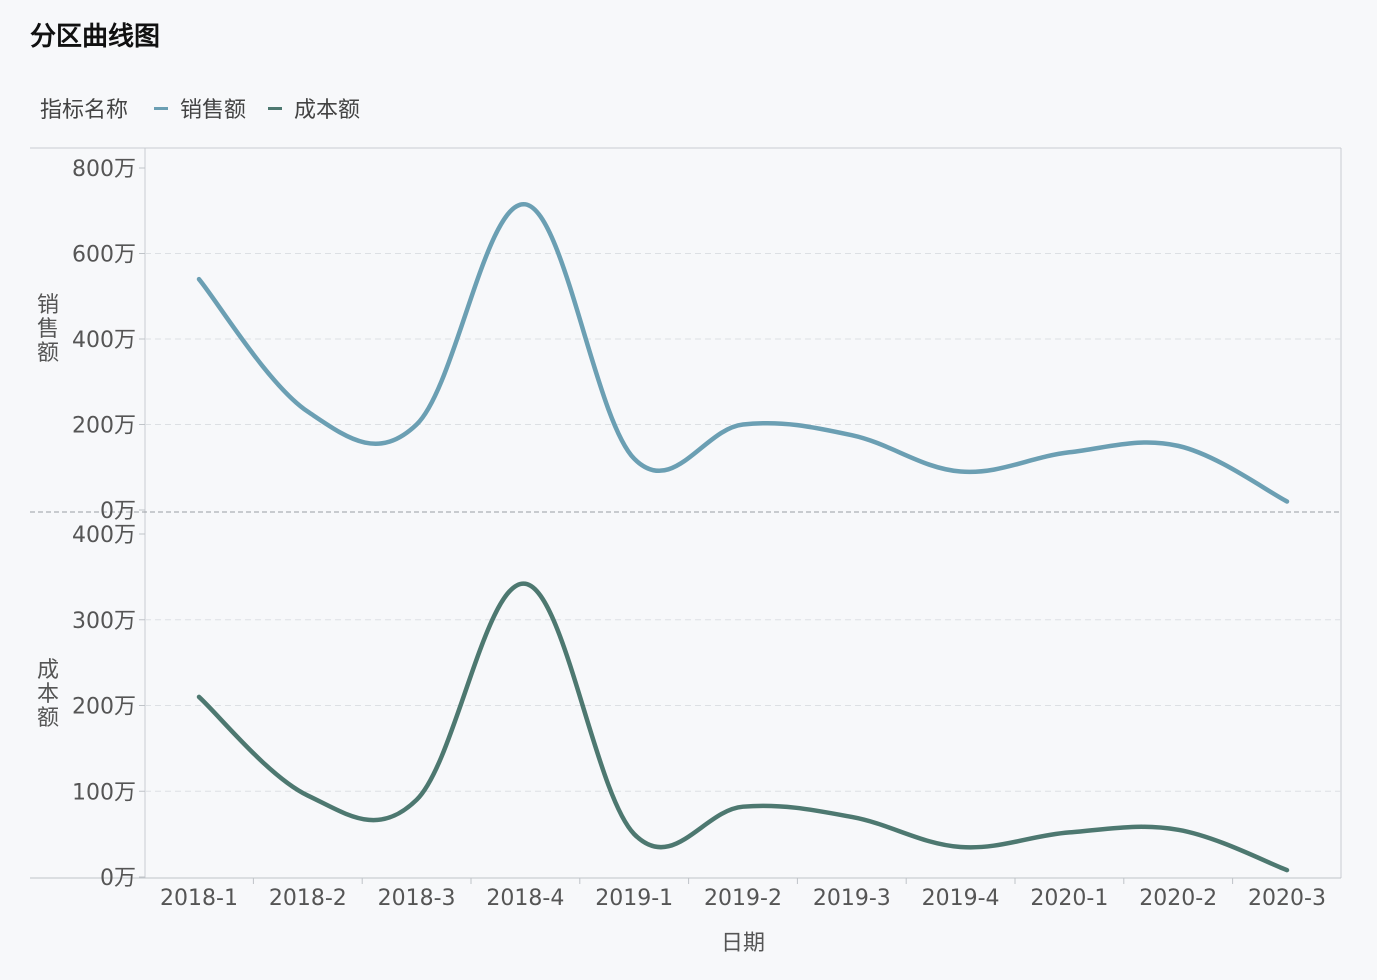 The height and width of the screenshot is (980, 1377). What do you see at coordinates (104, 535) in the screenshot?
I see `y-tick-label-1-4: 400万` at bounding box center [104, 535].